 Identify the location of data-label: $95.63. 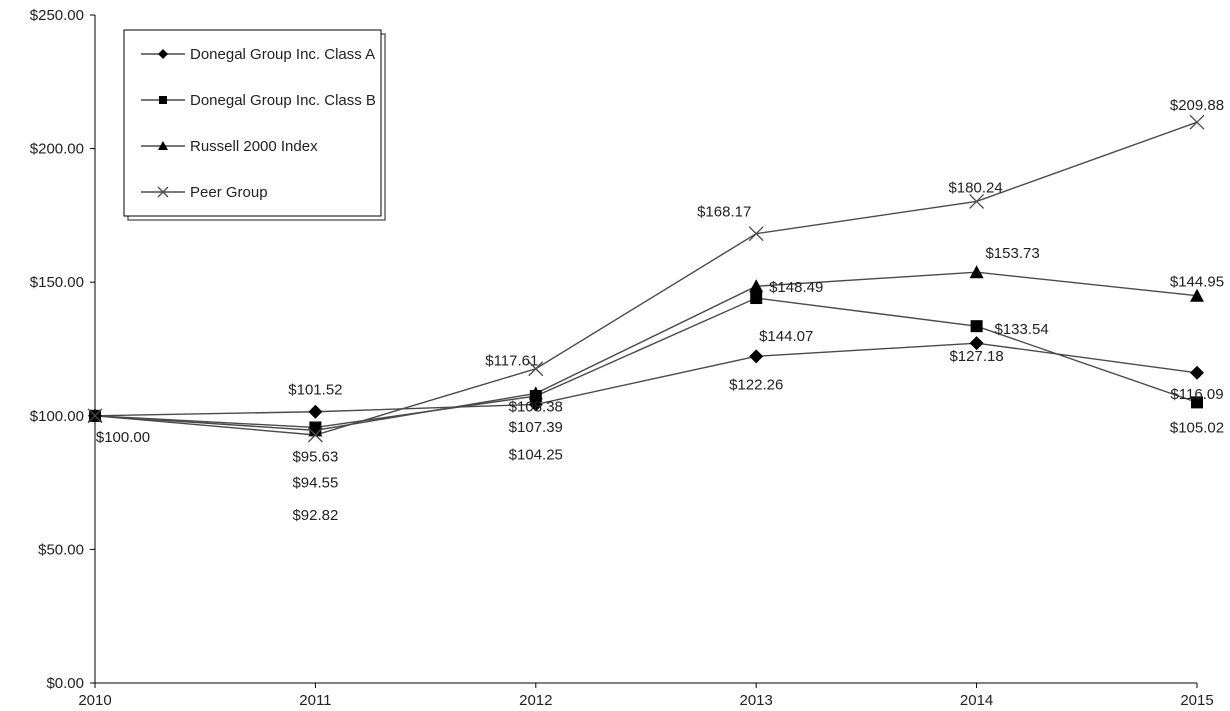
(315, 456).